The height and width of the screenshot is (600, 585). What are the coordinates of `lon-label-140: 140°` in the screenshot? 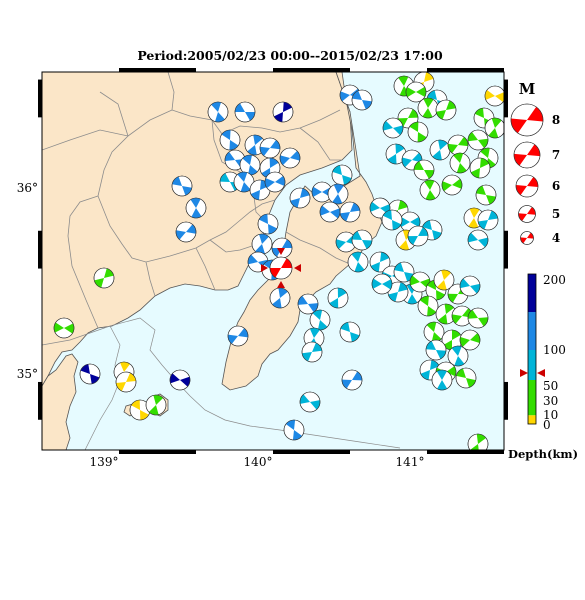 It's located at (258, 462).